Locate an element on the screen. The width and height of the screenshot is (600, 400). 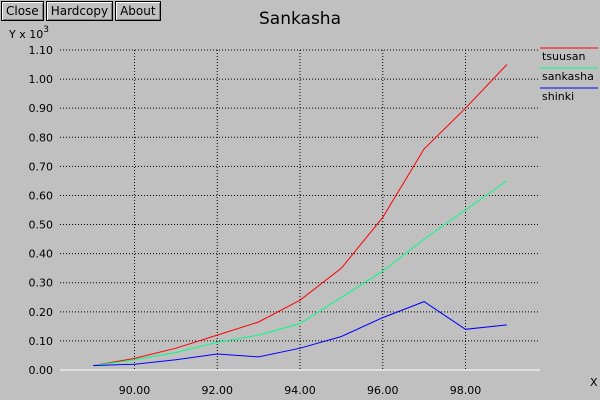
y-tick-label: 0.90 is located at coordinates (41, 108).